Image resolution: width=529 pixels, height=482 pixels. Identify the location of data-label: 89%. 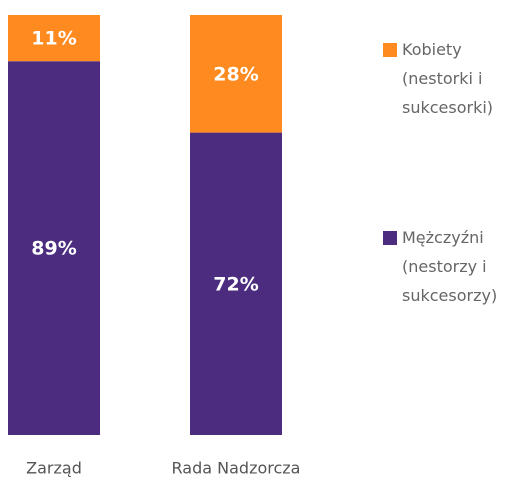
(53, 249).